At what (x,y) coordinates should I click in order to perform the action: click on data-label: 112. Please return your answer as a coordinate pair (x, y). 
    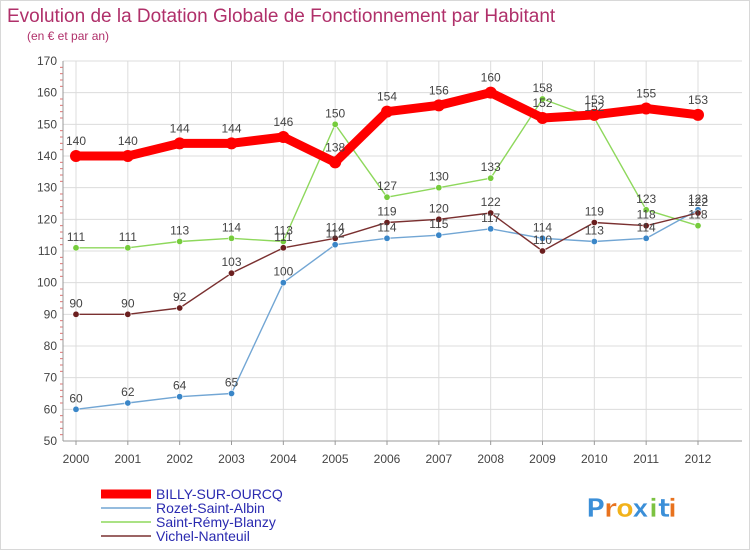
    Looking at the image, I should click on (335, 234).